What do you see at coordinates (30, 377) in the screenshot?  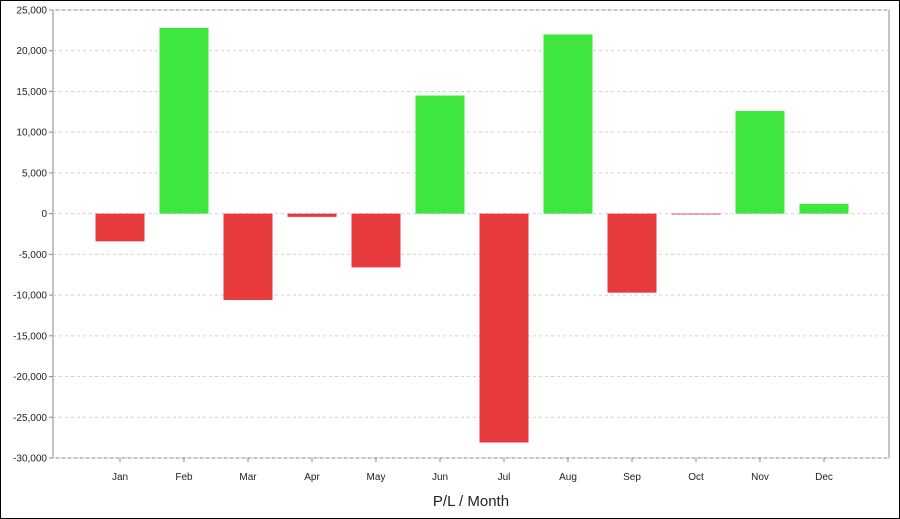 I see `y-tick-label: -20,000` at bounding box center [30, 377].